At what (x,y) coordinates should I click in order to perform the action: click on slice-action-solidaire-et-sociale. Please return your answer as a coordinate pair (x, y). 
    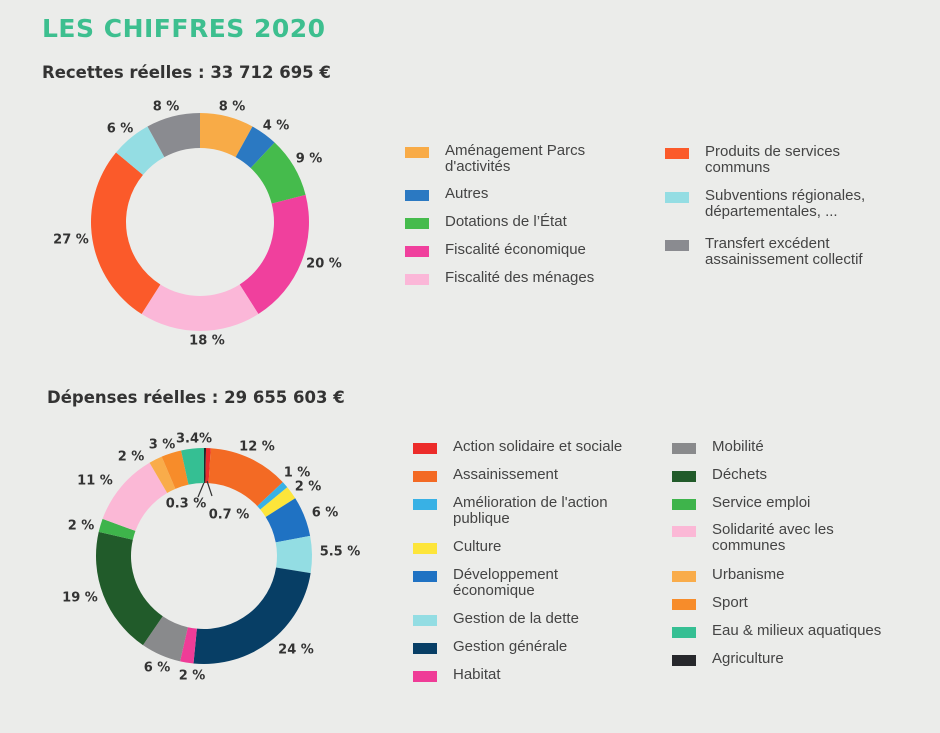
    Looking at the image, I should click on (208, 466).